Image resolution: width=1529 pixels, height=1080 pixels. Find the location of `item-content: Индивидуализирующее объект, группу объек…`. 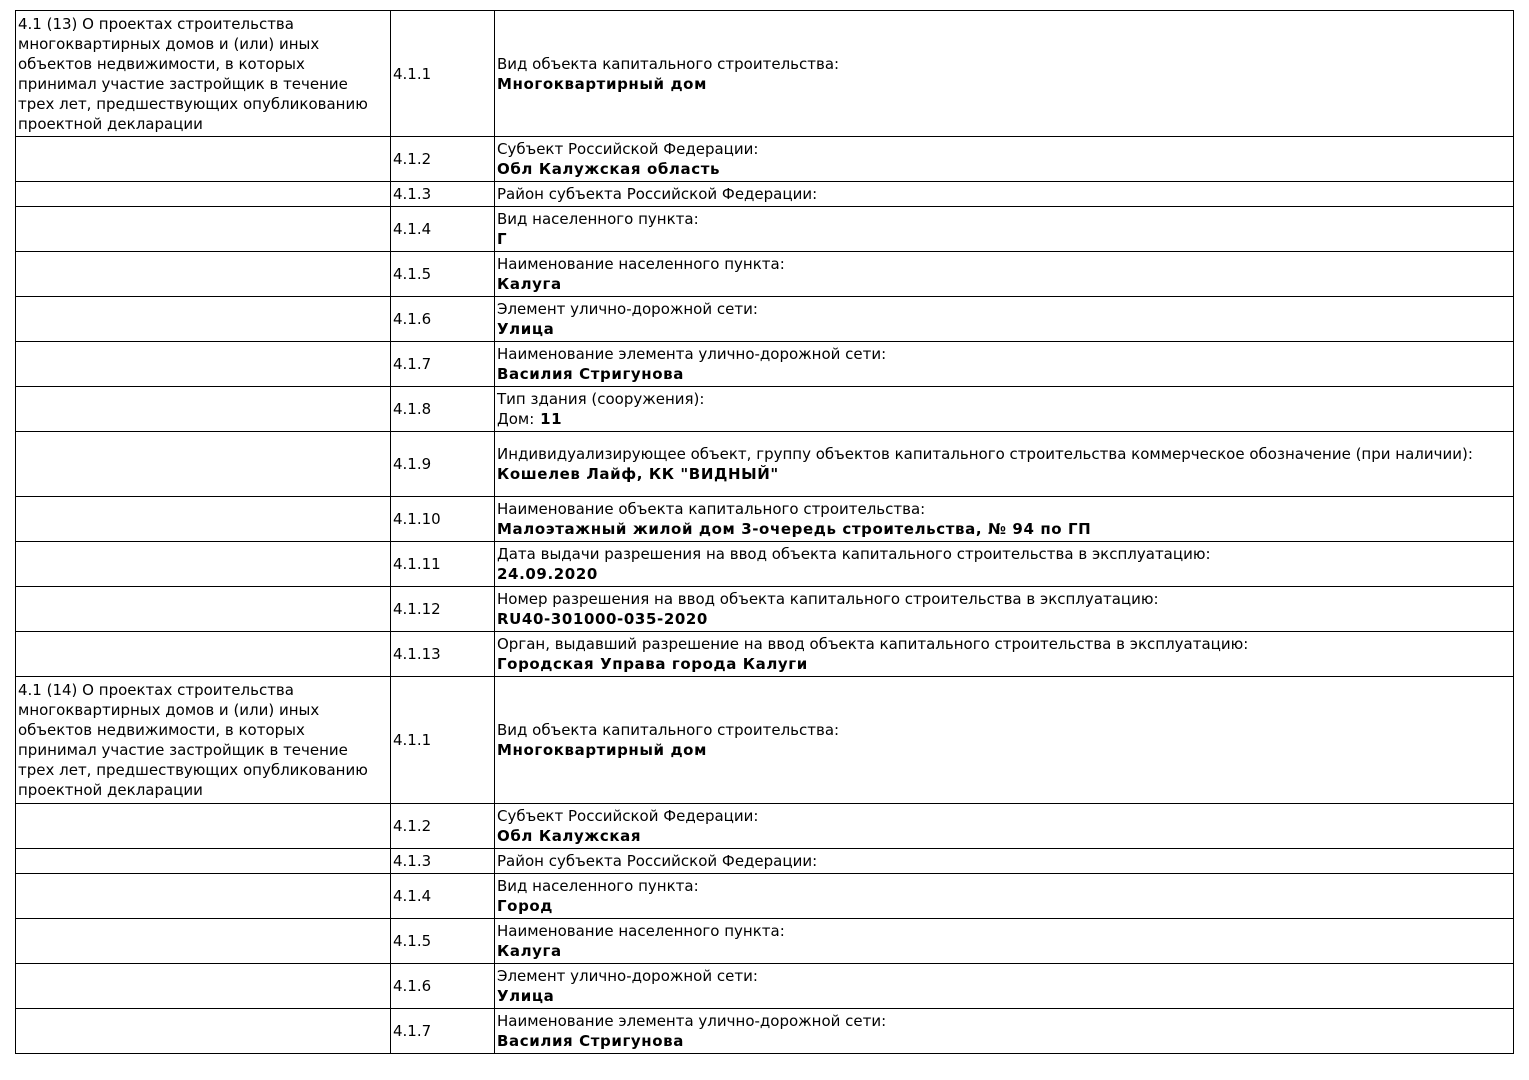

item-content: Индивидуализирующее объект, группу объек… is located at coordinates (1004, 464).